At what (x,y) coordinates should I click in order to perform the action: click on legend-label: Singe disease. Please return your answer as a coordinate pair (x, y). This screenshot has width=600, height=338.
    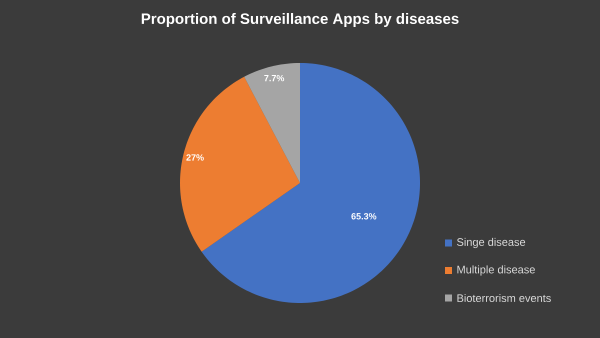
    Looking at the image, I should click on (491, 243).